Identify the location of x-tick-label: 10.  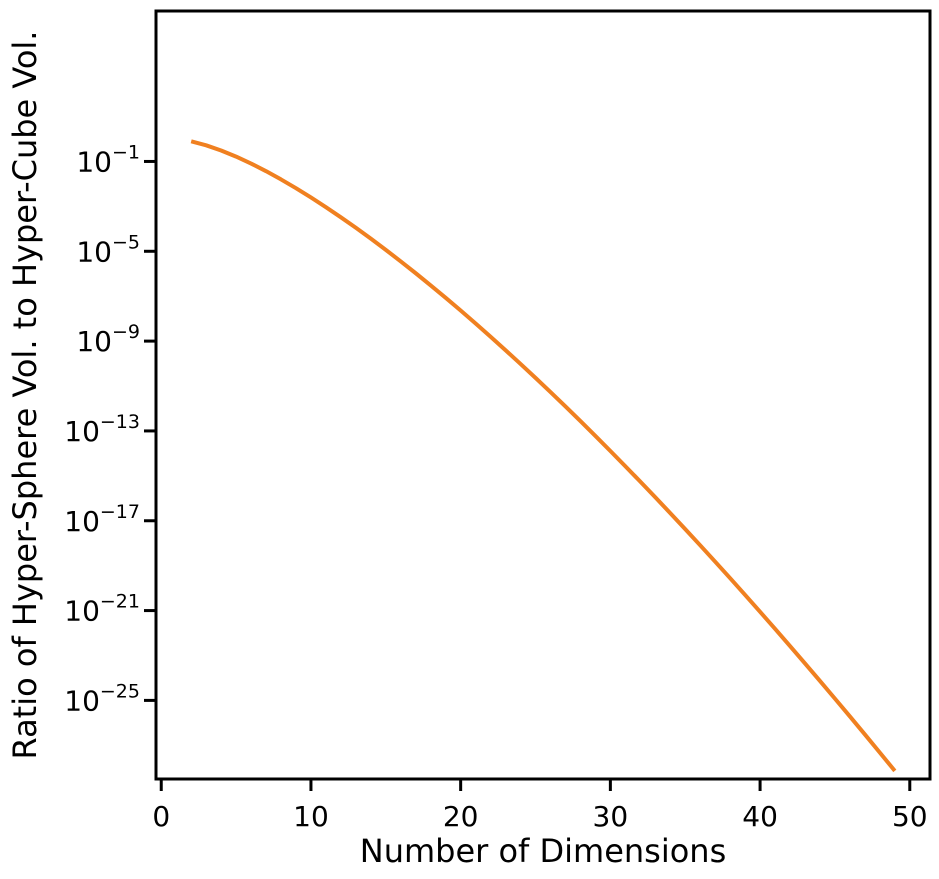
(311, 816).